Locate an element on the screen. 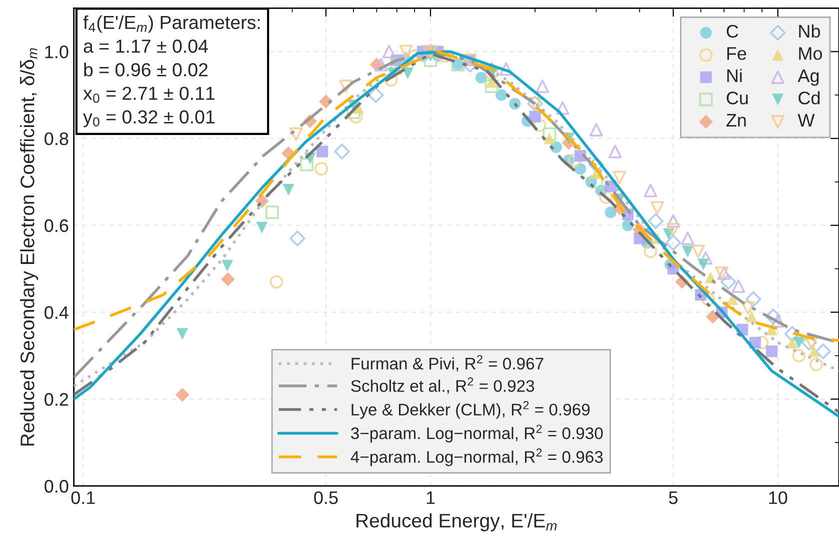 The width and height of the screenshot is (839, 543). x-axis-title: Reduced Energy, E'/E$_{m}$ is located at coordinates (456, 522).